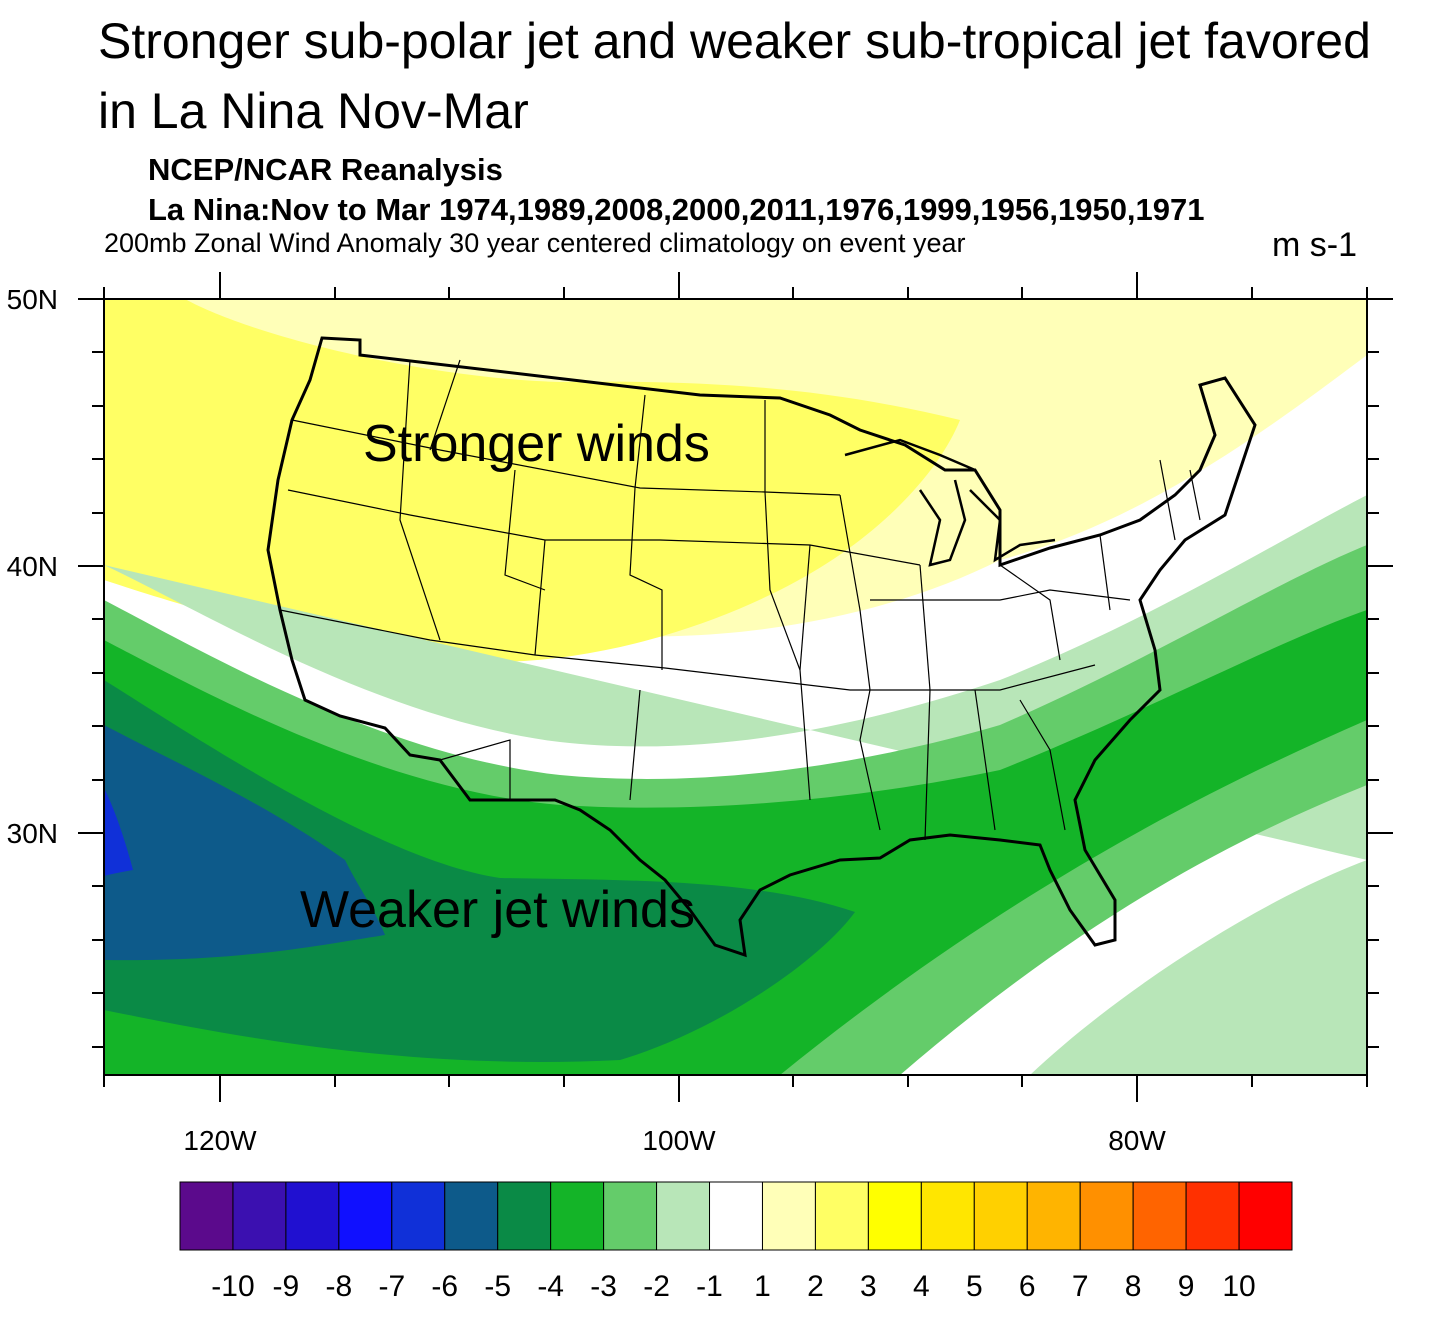 Image resolution: width=1440 pixels, height=1326 pixels. What do you see at coordinates (656, 1286) in the screenshot?
I see `colorbar-label: -2` at bounding box center [656, 1286].